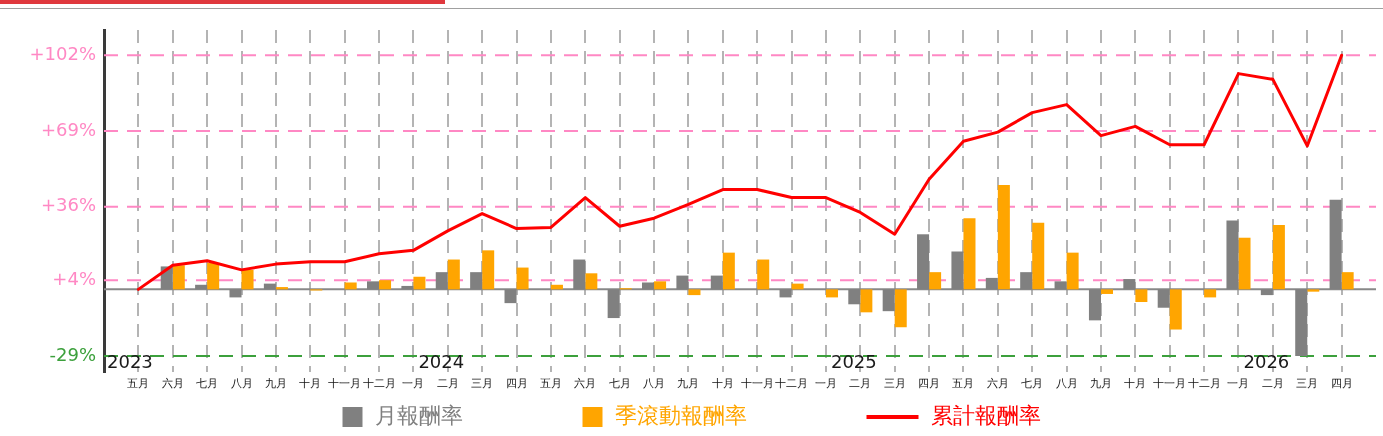 The image size is (1383, 436). What do you see at coordinates (68, 205) in the screenshot?
I see `y-tick-label: +36%` at bounding box center [68, 205].